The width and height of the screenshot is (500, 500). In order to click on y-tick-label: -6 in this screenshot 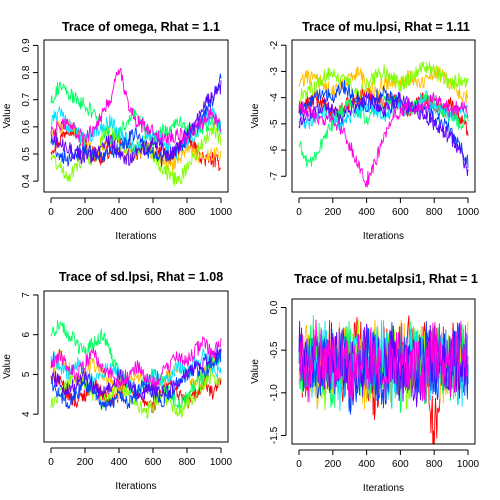, I will do `click(274, 149)`.